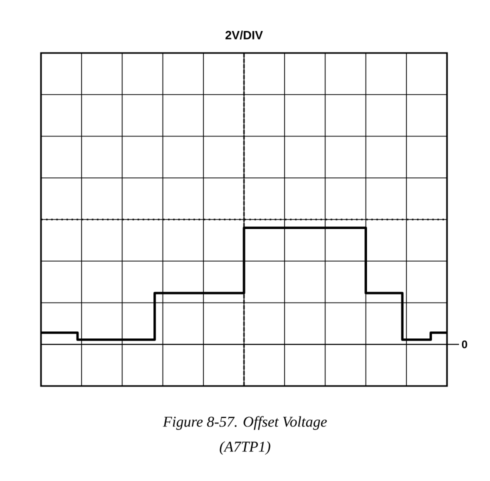 Image resolution: width=490 pixels, height=481 pixels. What do you see at coordinates (245, 448) in the screenshot?
I see `text: (A7TP1)` at bounding box center [245, 448].